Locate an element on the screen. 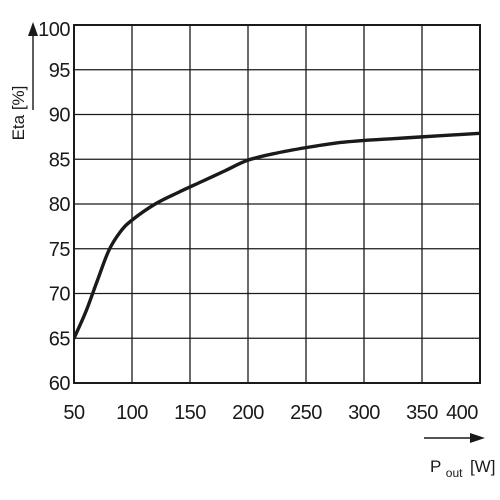 The width and height of the screenshot is (500, 500). y-tick-label: 90 is located at coordinates (60, 116).